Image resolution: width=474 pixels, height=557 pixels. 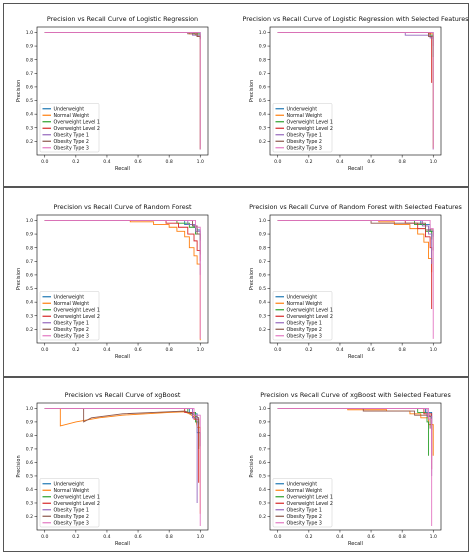 What do you see at coordinates (75, 162) in the screenshot?
I see `x-tick-label: 0.2` at bounding box center [75, 162].